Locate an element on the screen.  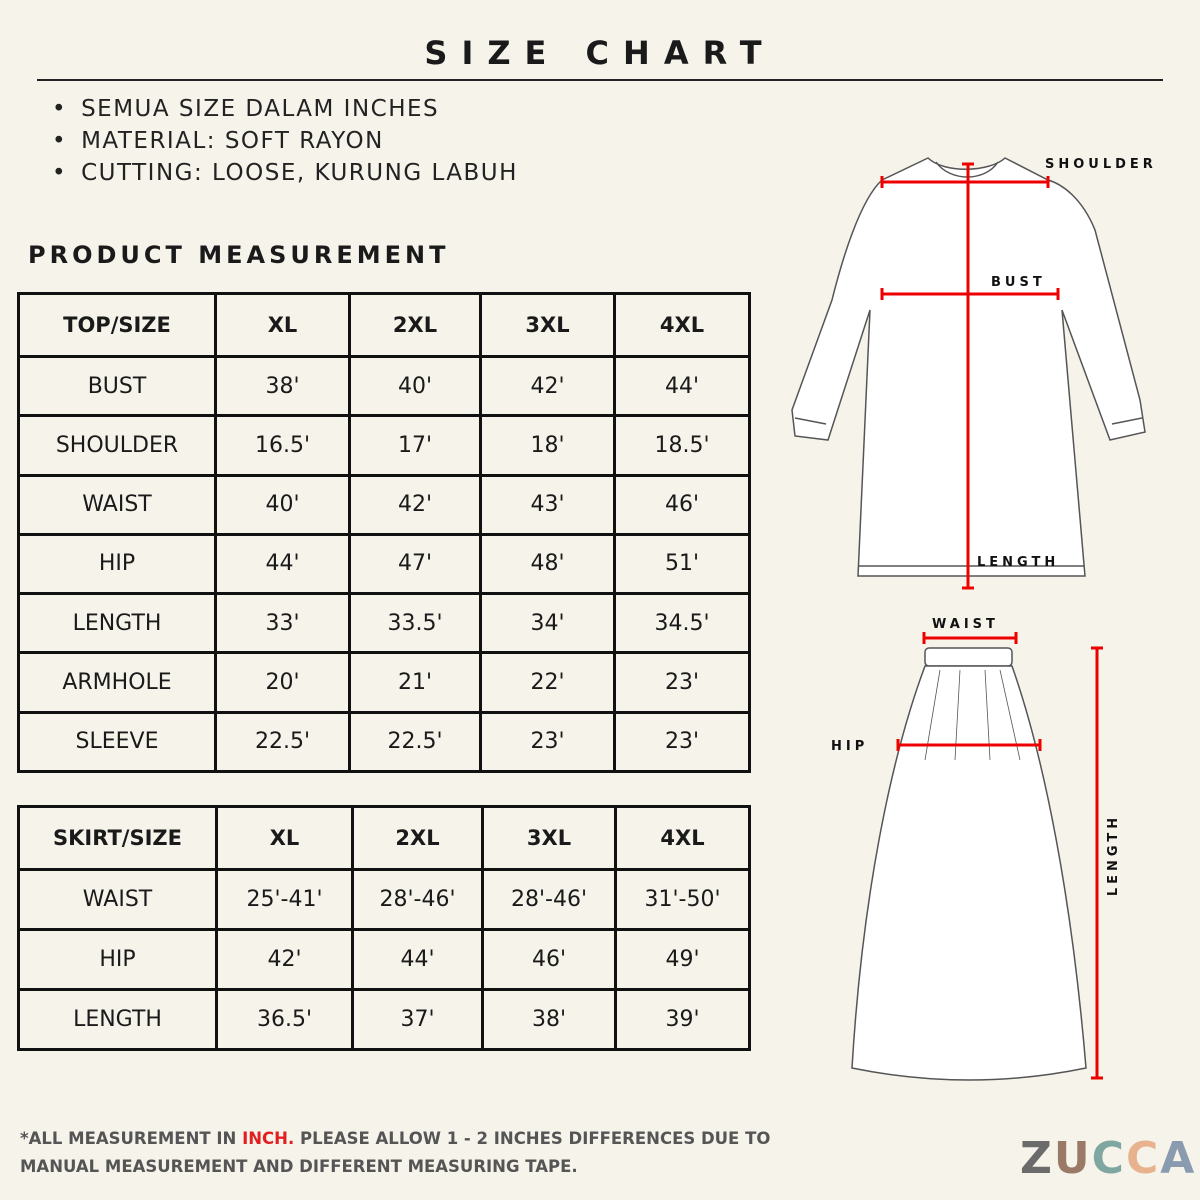
note: SEMUA SIZE DALAM INCHES is located at coordinates (285, 112).